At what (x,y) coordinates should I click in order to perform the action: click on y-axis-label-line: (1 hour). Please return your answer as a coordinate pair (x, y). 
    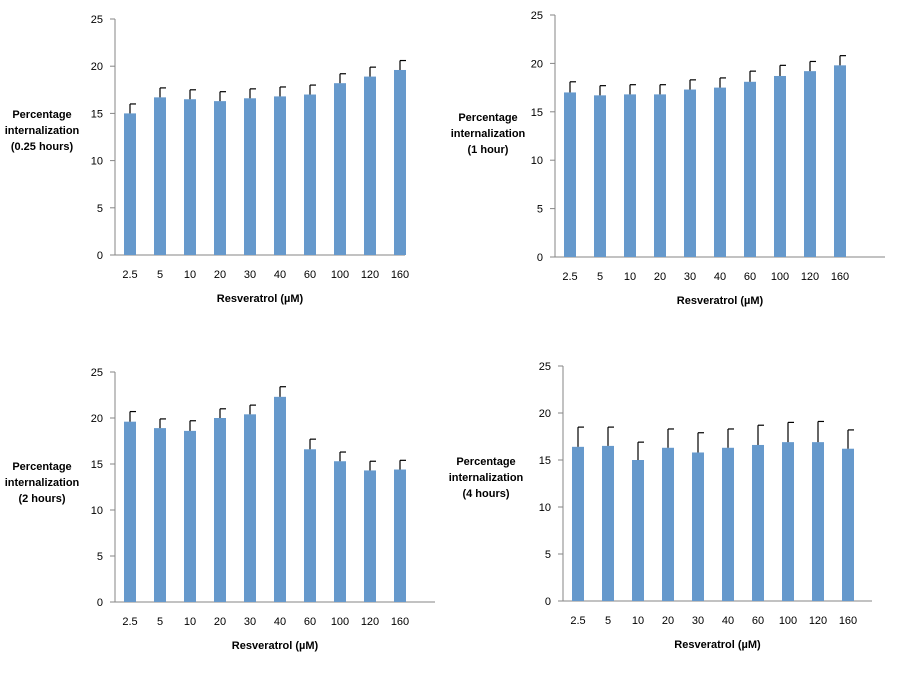
    Looking at the image, I should click on (488, 150).